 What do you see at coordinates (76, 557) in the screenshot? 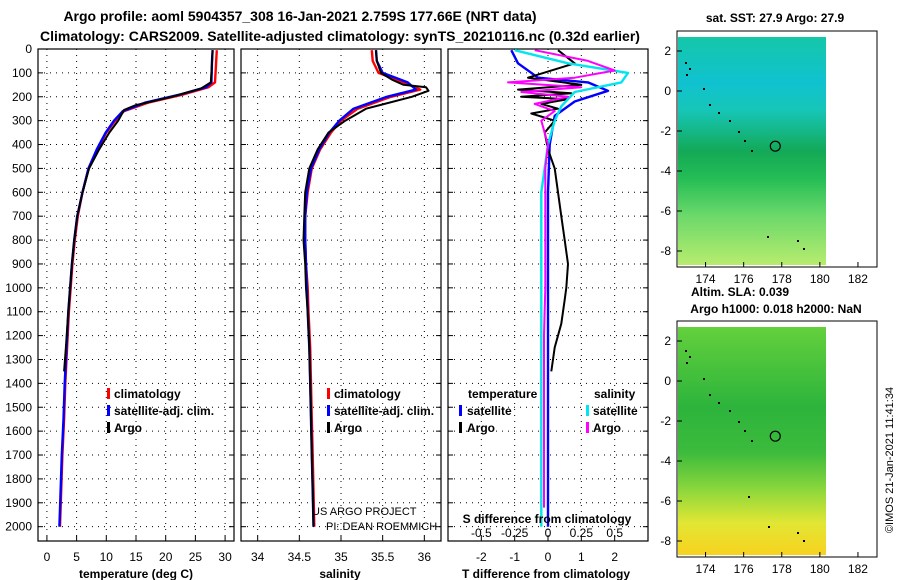
I see `x-tick-label: 5` at bounding box center [76, 557].